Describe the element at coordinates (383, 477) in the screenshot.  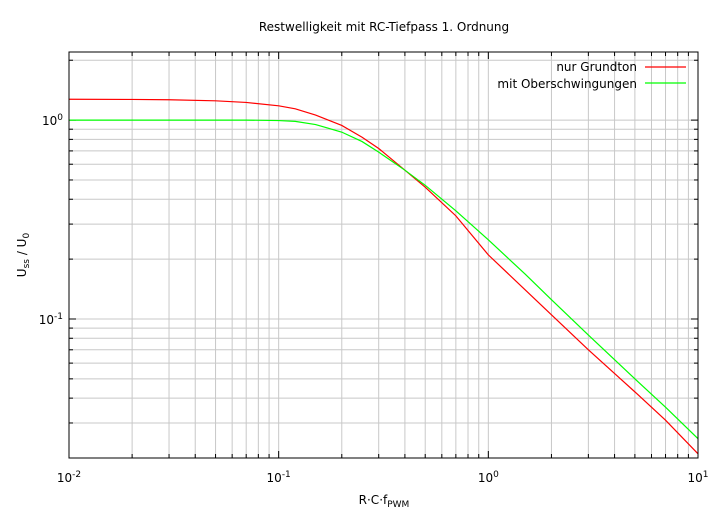
I see `x-tick-labels: 10⁻² 10⁻¹ 10⁰ 101` at that location.